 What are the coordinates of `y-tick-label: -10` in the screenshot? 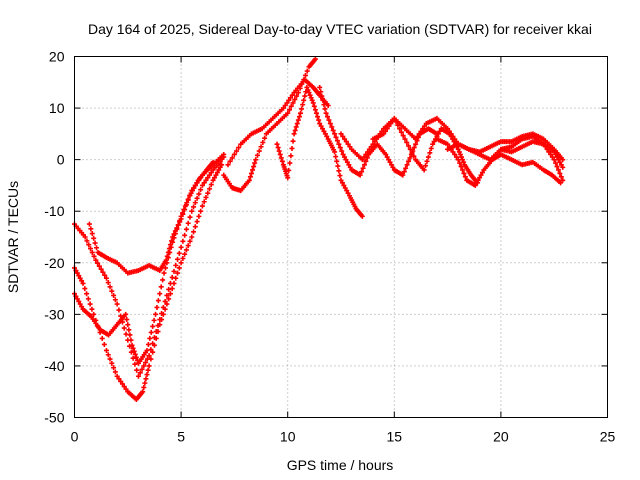 It's located at (54, 211).